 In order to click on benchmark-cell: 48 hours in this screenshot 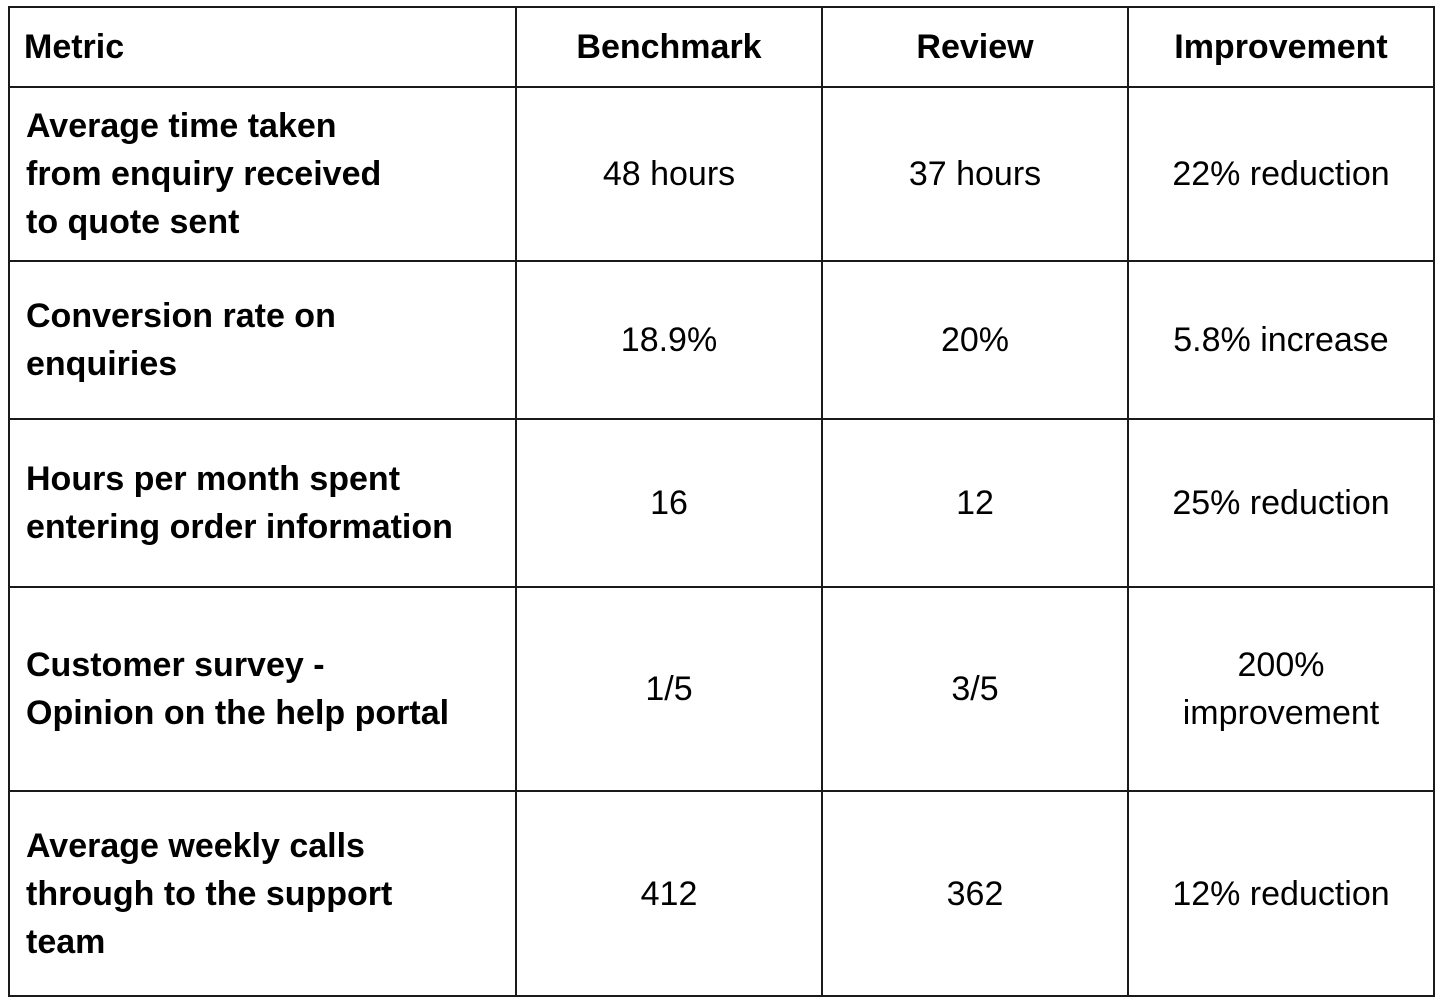, I will do `click(669, 174)`.